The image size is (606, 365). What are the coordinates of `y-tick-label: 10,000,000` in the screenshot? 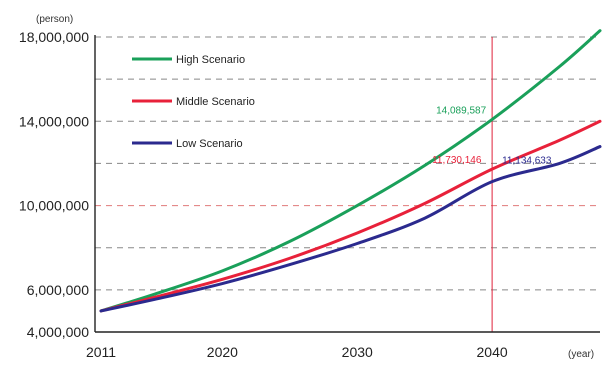 It's located at (54, 206).